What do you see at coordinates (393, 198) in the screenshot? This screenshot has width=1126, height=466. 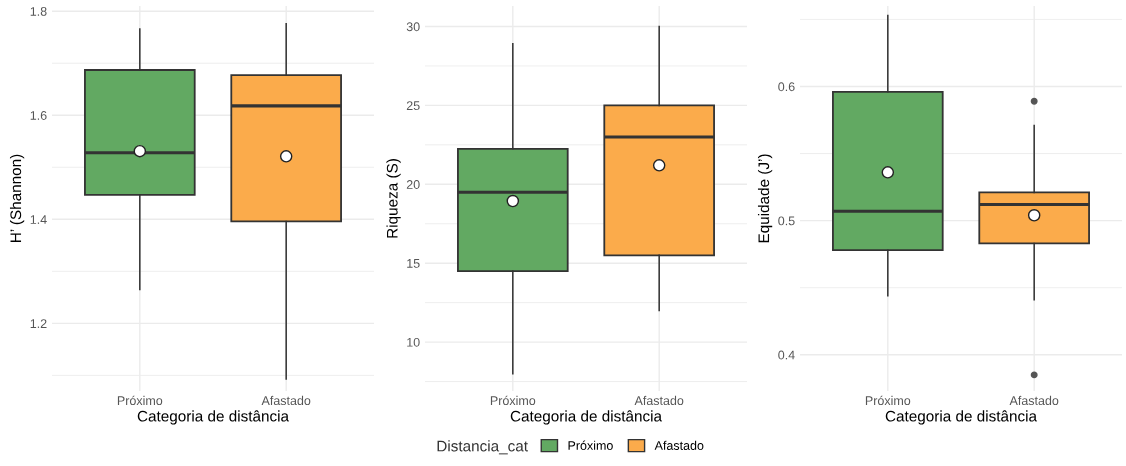 I see `y-axis-title: Riqueza (S)` at bounding box center [393, 198].